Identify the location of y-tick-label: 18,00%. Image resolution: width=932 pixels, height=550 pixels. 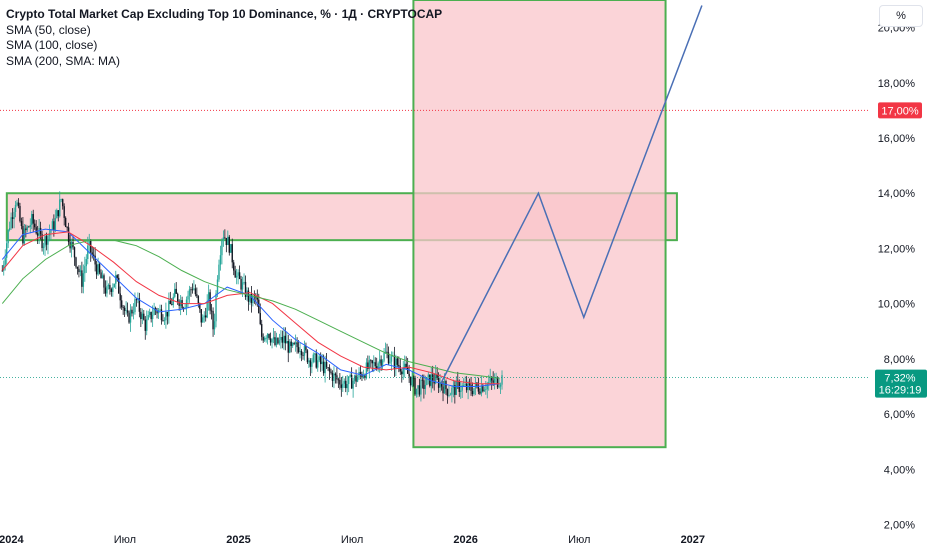
(897, 84).